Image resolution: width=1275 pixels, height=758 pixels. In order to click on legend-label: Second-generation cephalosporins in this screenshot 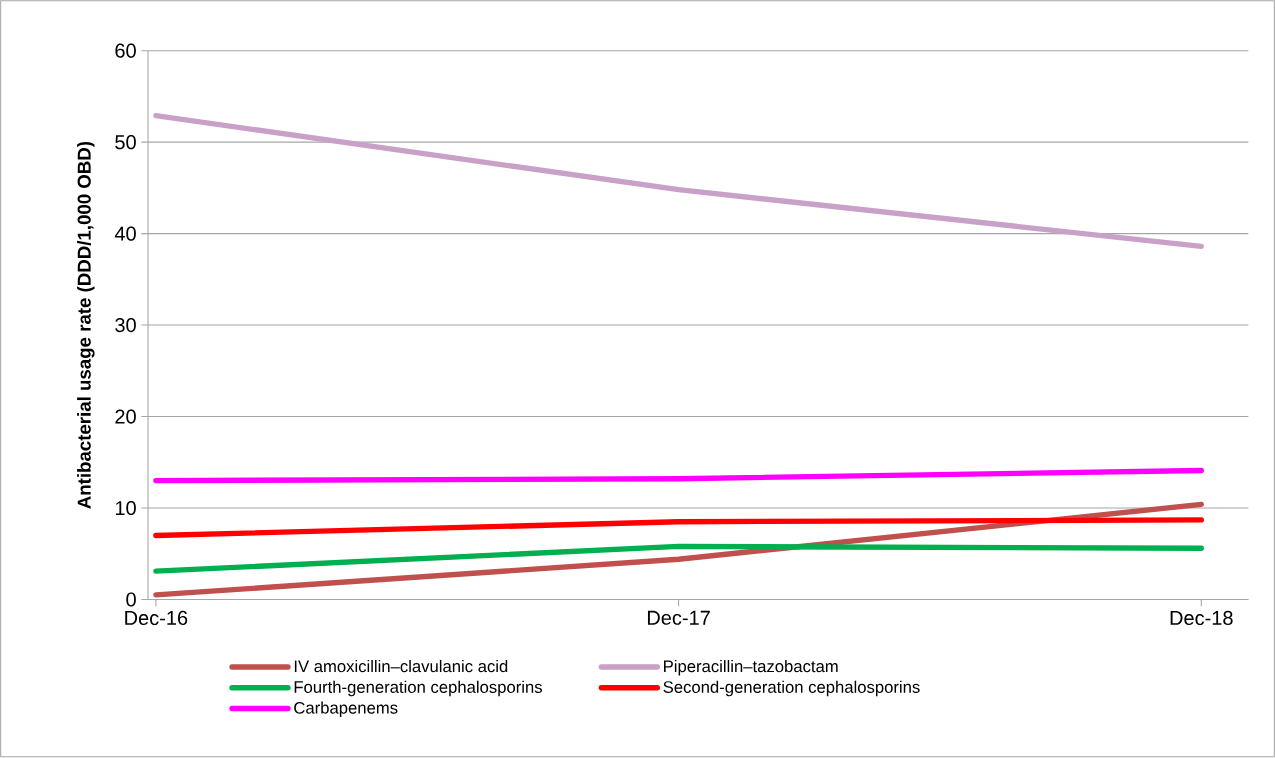, I will do `click(791, 688)`.